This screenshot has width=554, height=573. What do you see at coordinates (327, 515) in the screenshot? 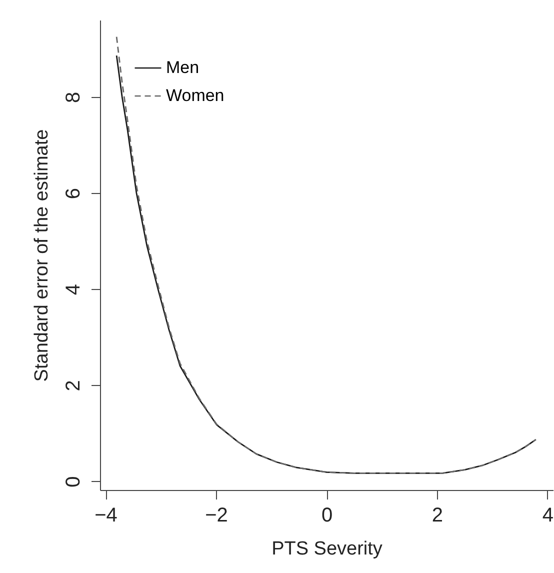
I see `x-tick-label: 0` at bounding box center [327, 515].